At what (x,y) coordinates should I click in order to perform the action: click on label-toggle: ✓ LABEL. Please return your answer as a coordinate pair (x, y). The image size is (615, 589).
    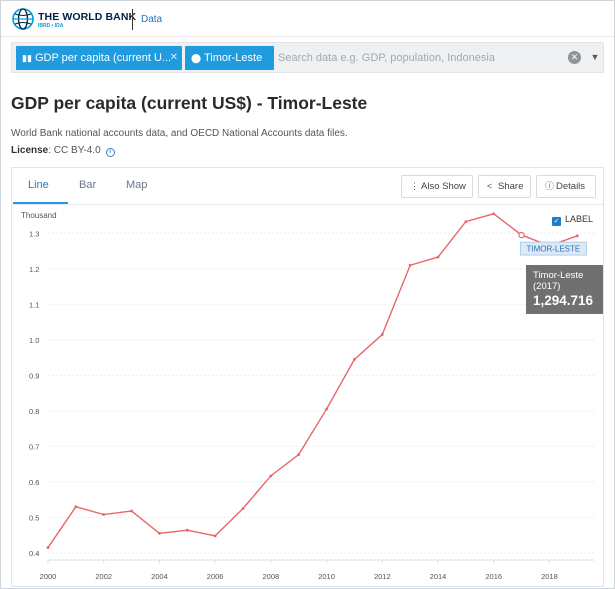
    Looking at the image, I should click on (572, 220).